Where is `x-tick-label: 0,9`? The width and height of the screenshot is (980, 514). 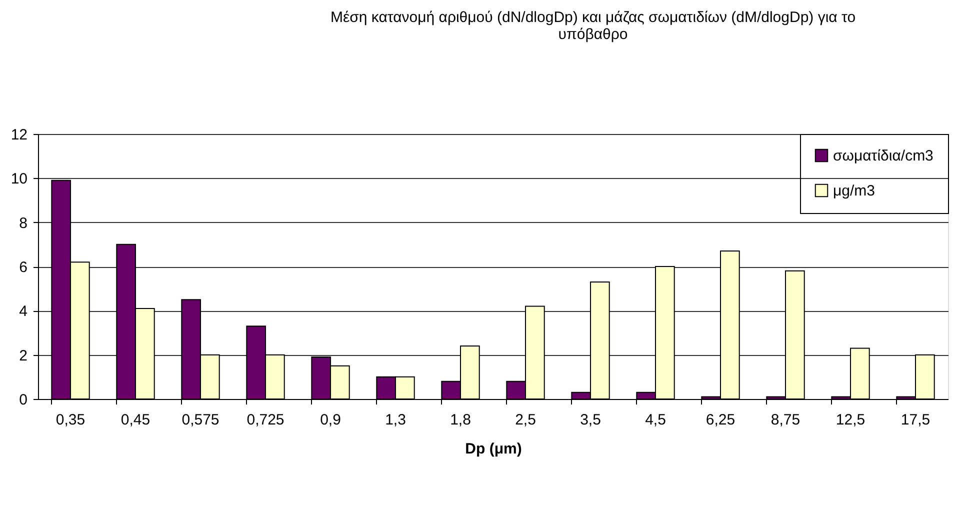
x-tick-label: 0,9 is located at coordinates (330, 420).